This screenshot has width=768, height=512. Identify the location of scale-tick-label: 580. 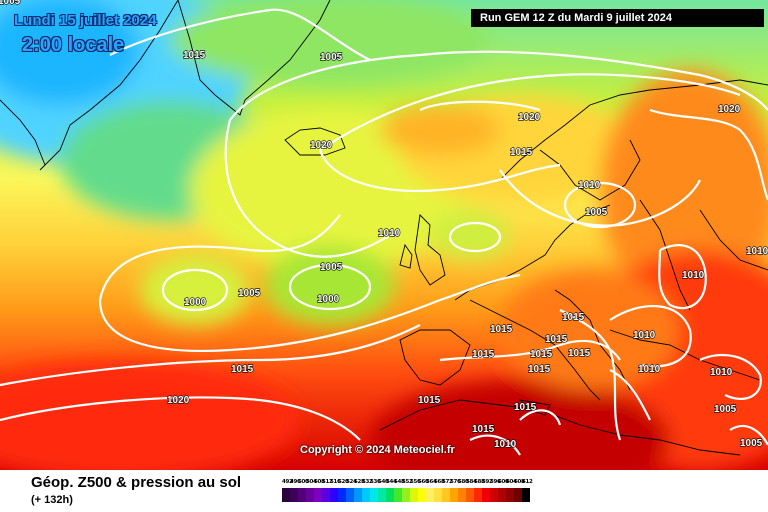
(463, 482).